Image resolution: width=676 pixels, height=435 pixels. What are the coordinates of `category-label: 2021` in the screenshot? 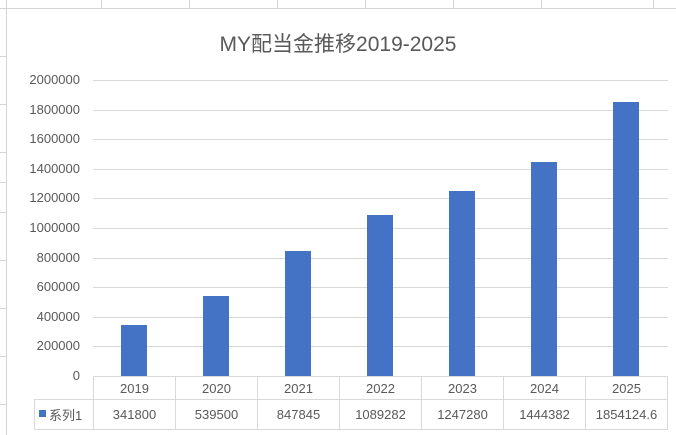 It's located at (298, 388).